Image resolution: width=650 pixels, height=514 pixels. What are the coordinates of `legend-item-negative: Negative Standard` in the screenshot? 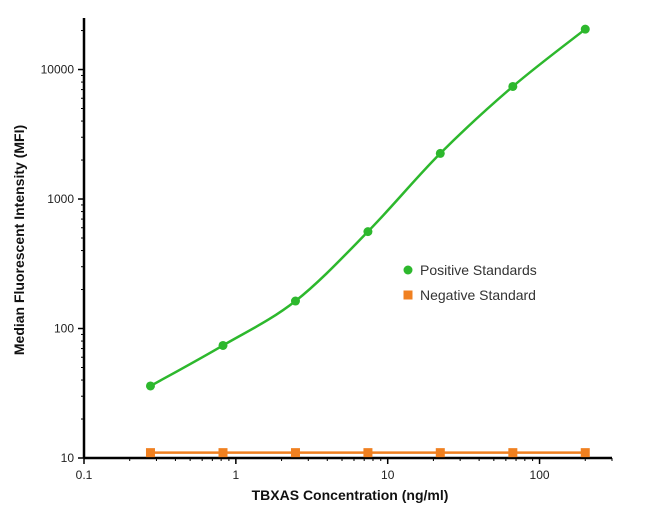 It's located at (469, 295).